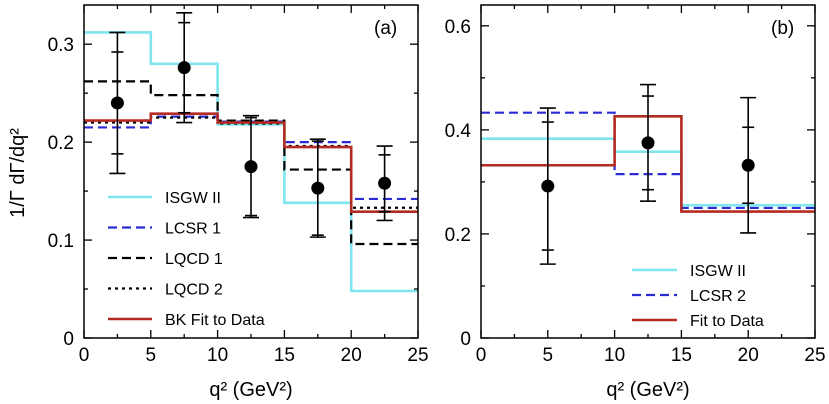 The image size is (829, 404). Describe the element at coordinates (458, 131) in the screenshot. I see `y-tick-label: 0.4` at that location.